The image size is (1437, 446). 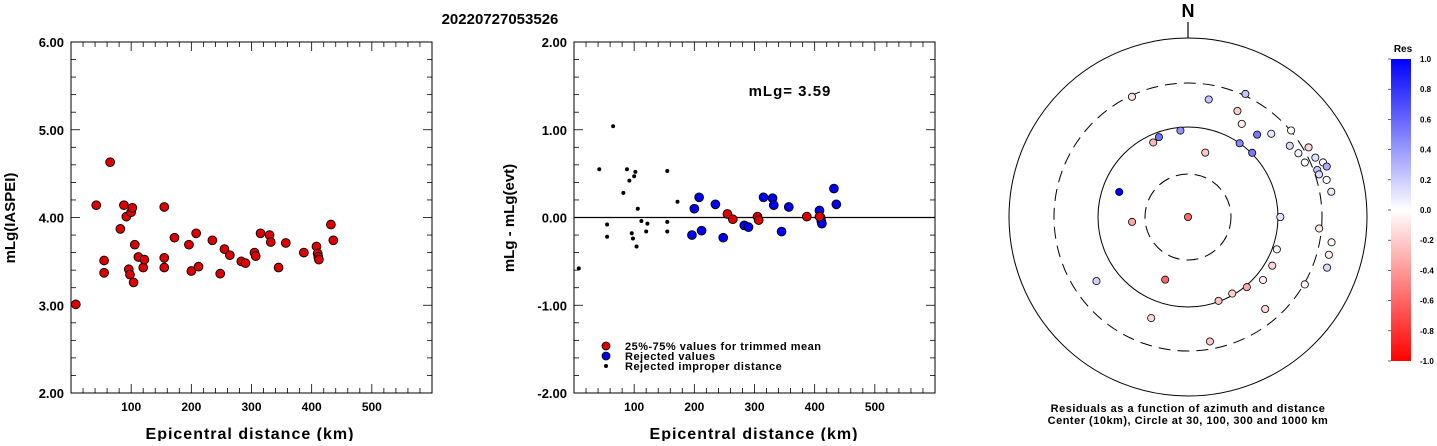 I want to click on legend-marker-improper-distance, so click(x=606, y=366).